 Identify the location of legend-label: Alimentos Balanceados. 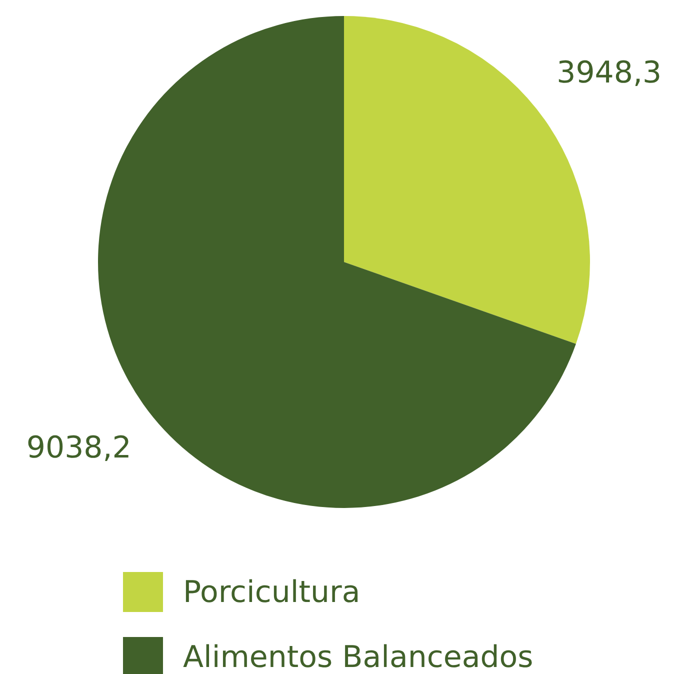
(358, 657).